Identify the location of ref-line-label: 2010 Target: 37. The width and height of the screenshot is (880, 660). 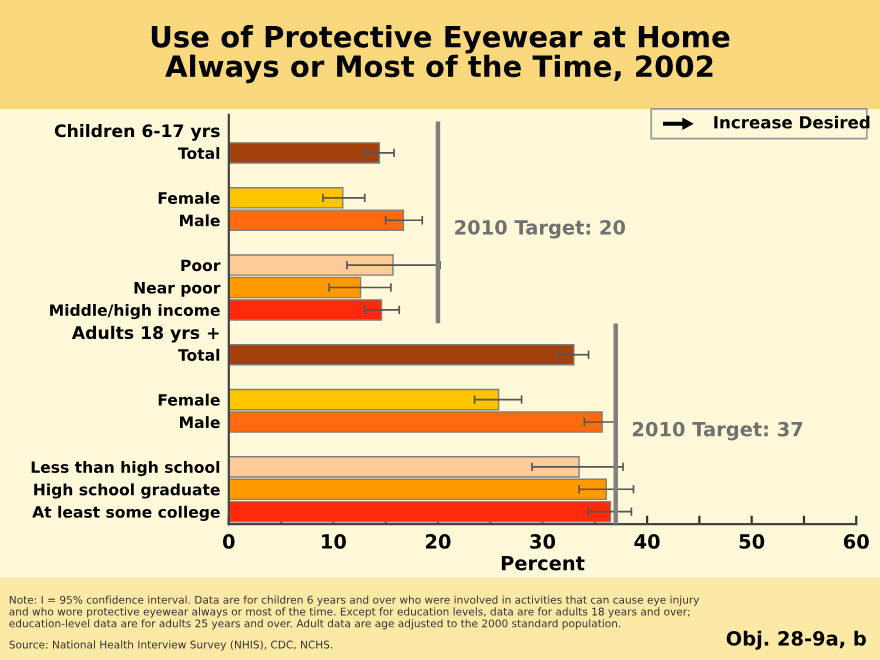
(717, 431).